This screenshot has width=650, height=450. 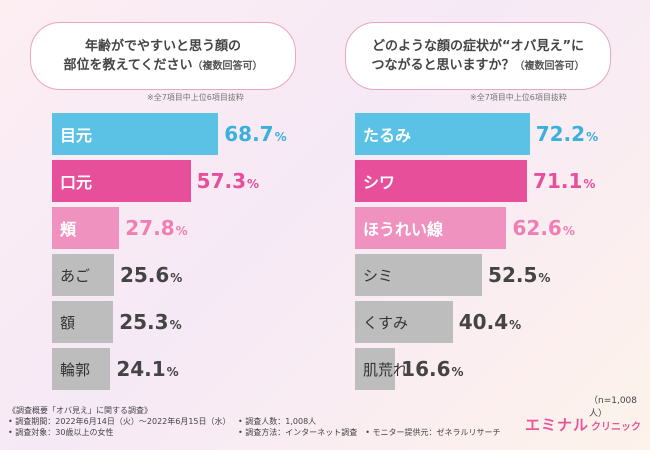 I want to click on bar-value-number: 40.4, so click(x=483, y=322).